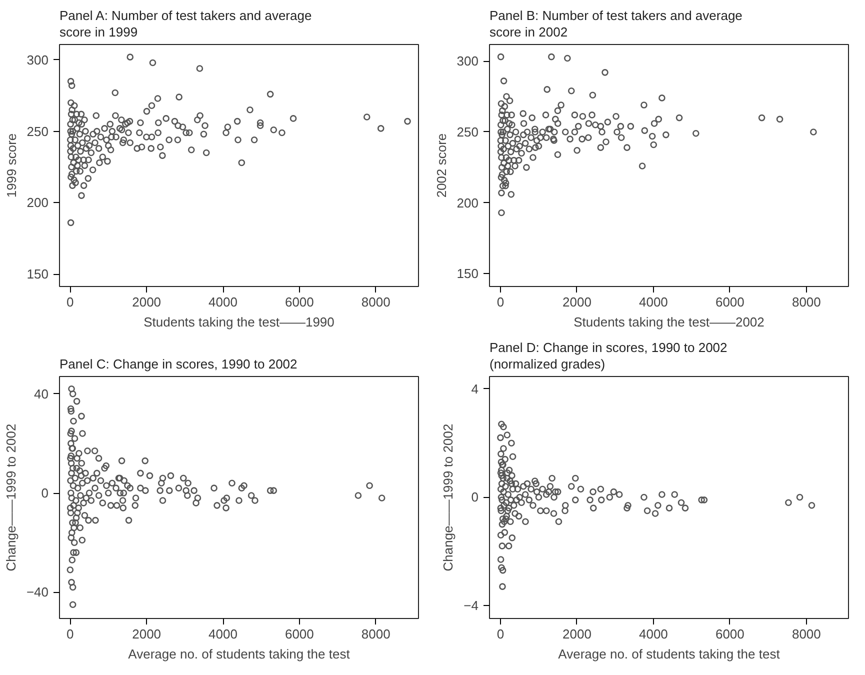  I want to click on chart-title: Panel C: Change in scores, 1990 to 2002, so click(179, 364).